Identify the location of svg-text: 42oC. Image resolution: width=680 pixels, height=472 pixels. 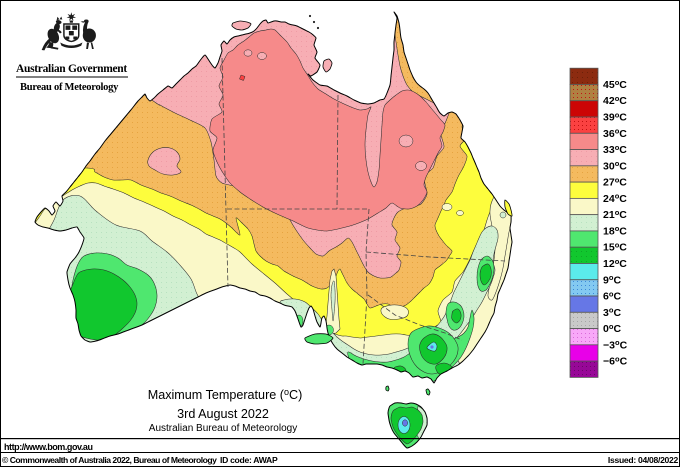
(615, 100).